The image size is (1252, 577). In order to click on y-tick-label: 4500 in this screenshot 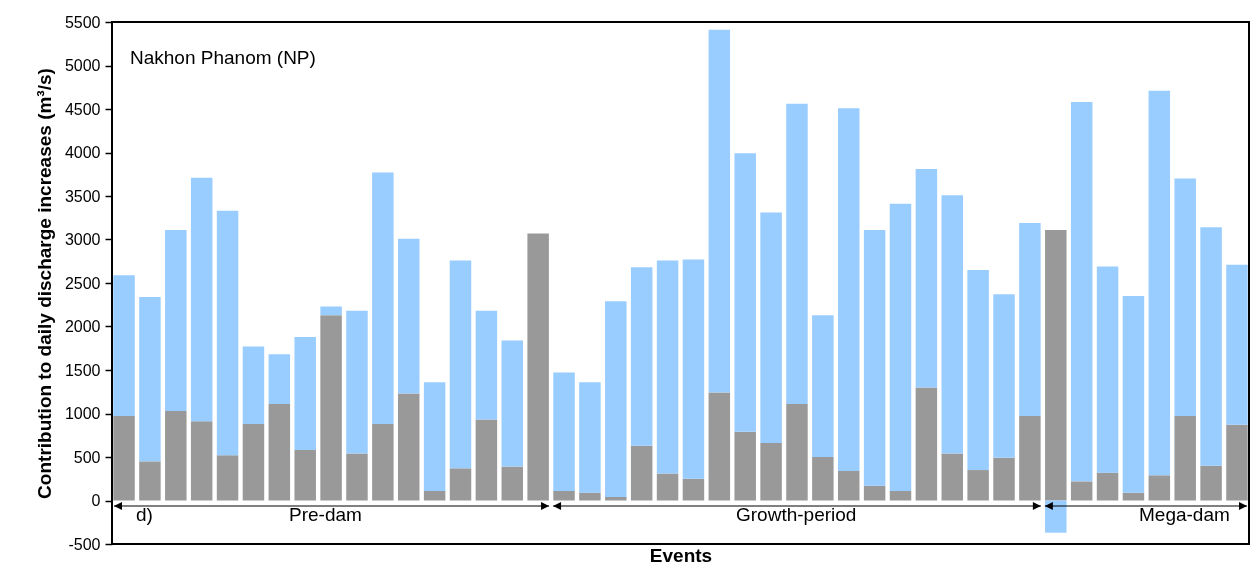, I will do `click(82, 109)`.